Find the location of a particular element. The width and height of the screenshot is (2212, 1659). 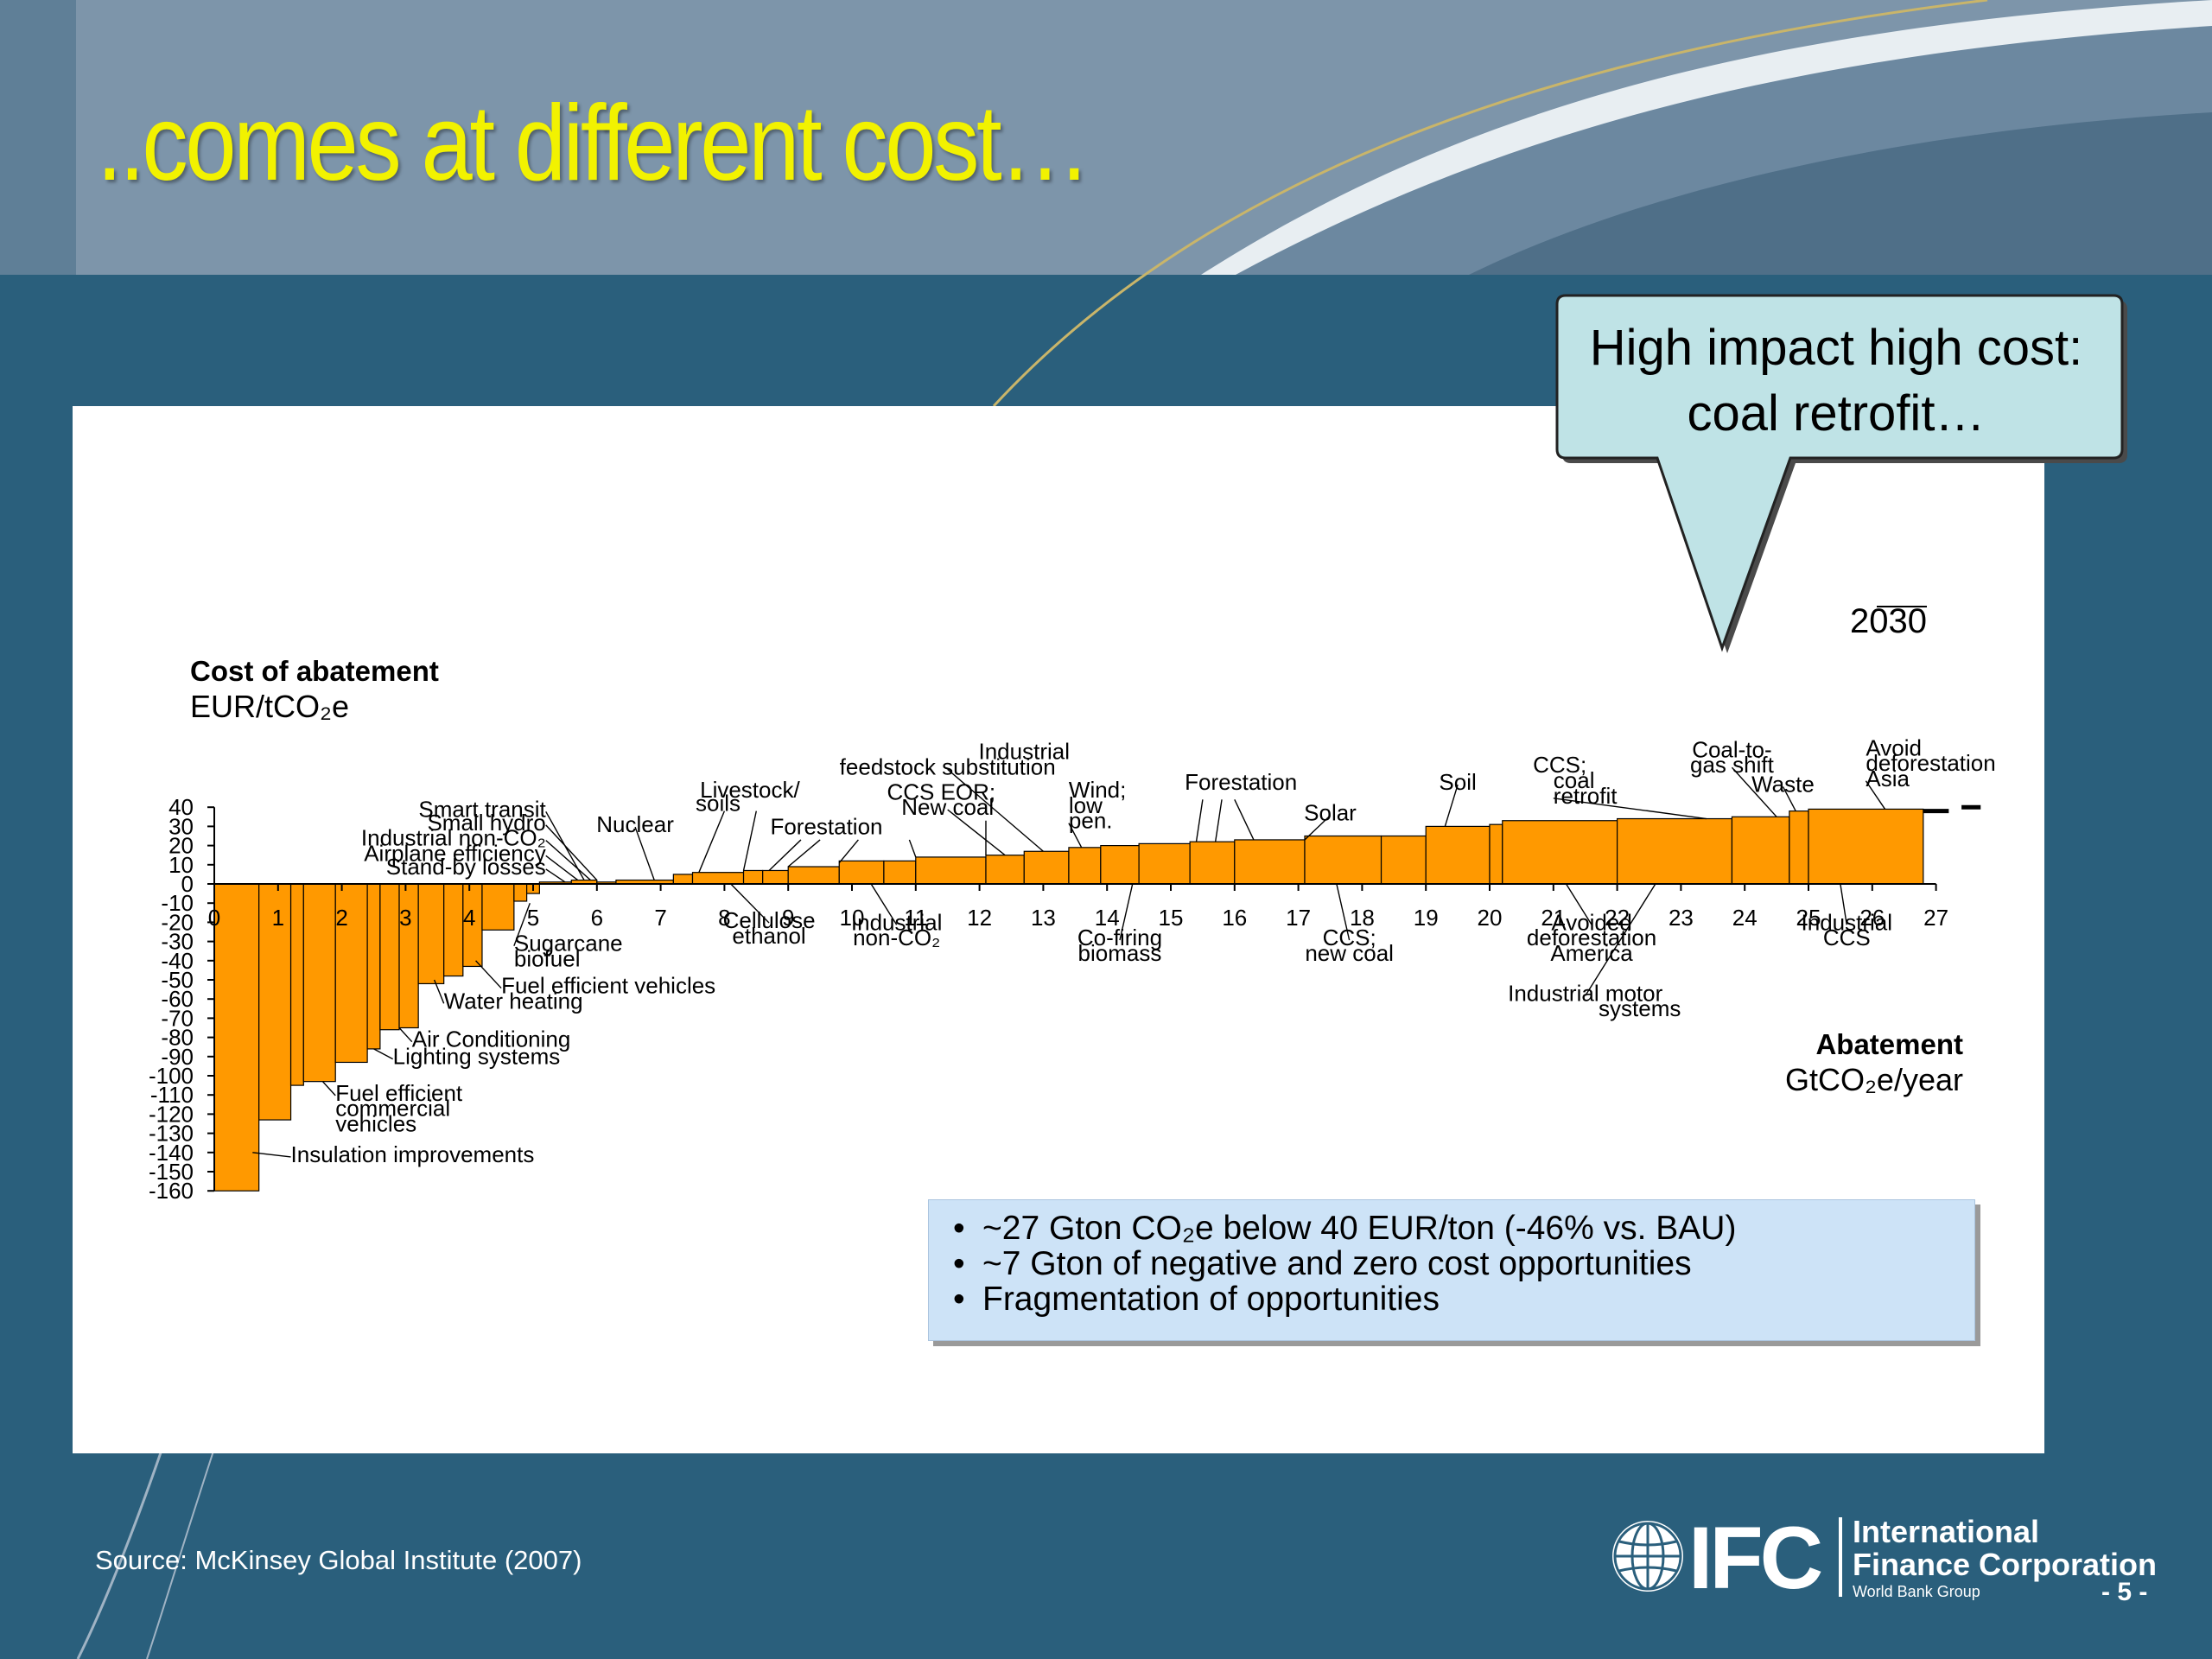

y-axis-title: Cost of abatement is located at coordinates (314, 671).